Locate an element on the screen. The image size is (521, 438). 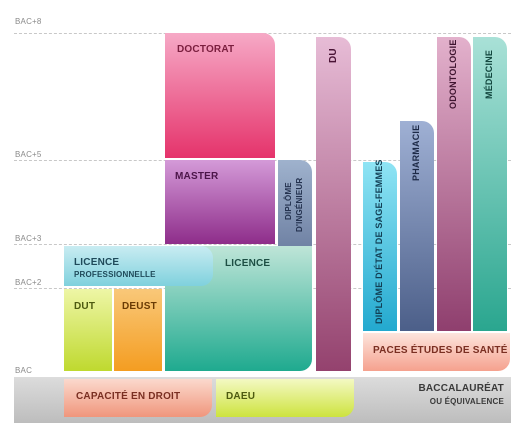
licence-pro-label-1: LICENCE is located at coordinates (97, 262).